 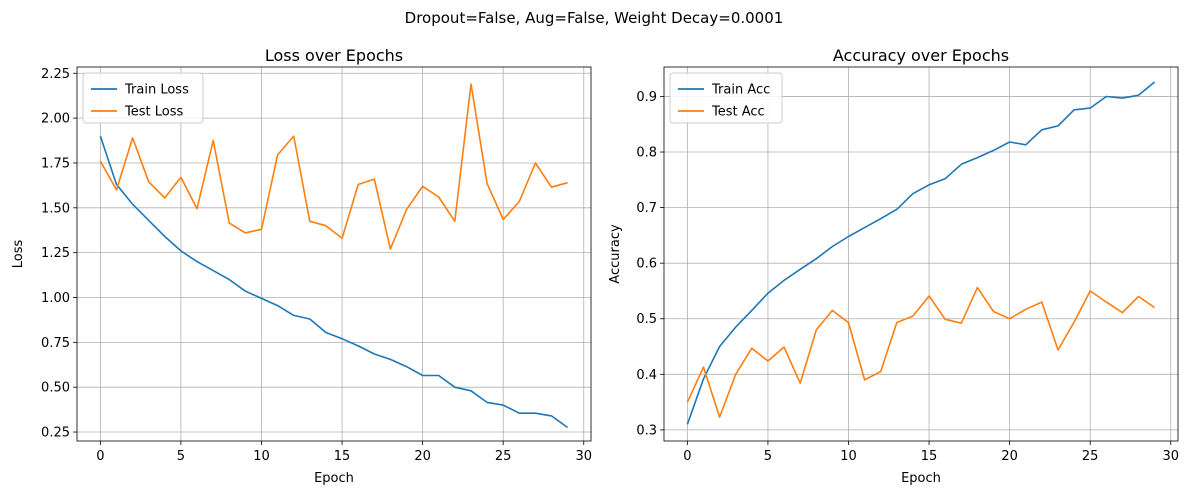 I want to click on y-tick-label: 0.25, so click(x=55, y=433).